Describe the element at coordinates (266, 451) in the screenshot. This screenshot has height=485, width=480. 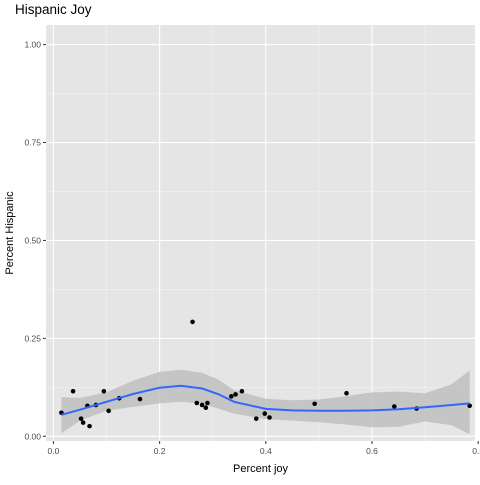
I see `x-tick-label: 0.4` at that location.